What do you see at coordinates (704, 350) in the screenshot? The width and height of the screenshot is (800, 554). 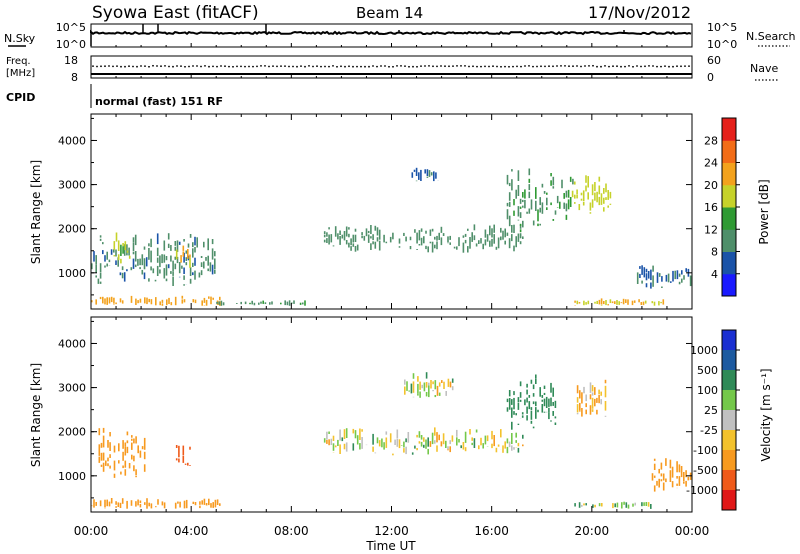 I see `velocity-colorbar-label: 1000` at bounding box center [704, 350].